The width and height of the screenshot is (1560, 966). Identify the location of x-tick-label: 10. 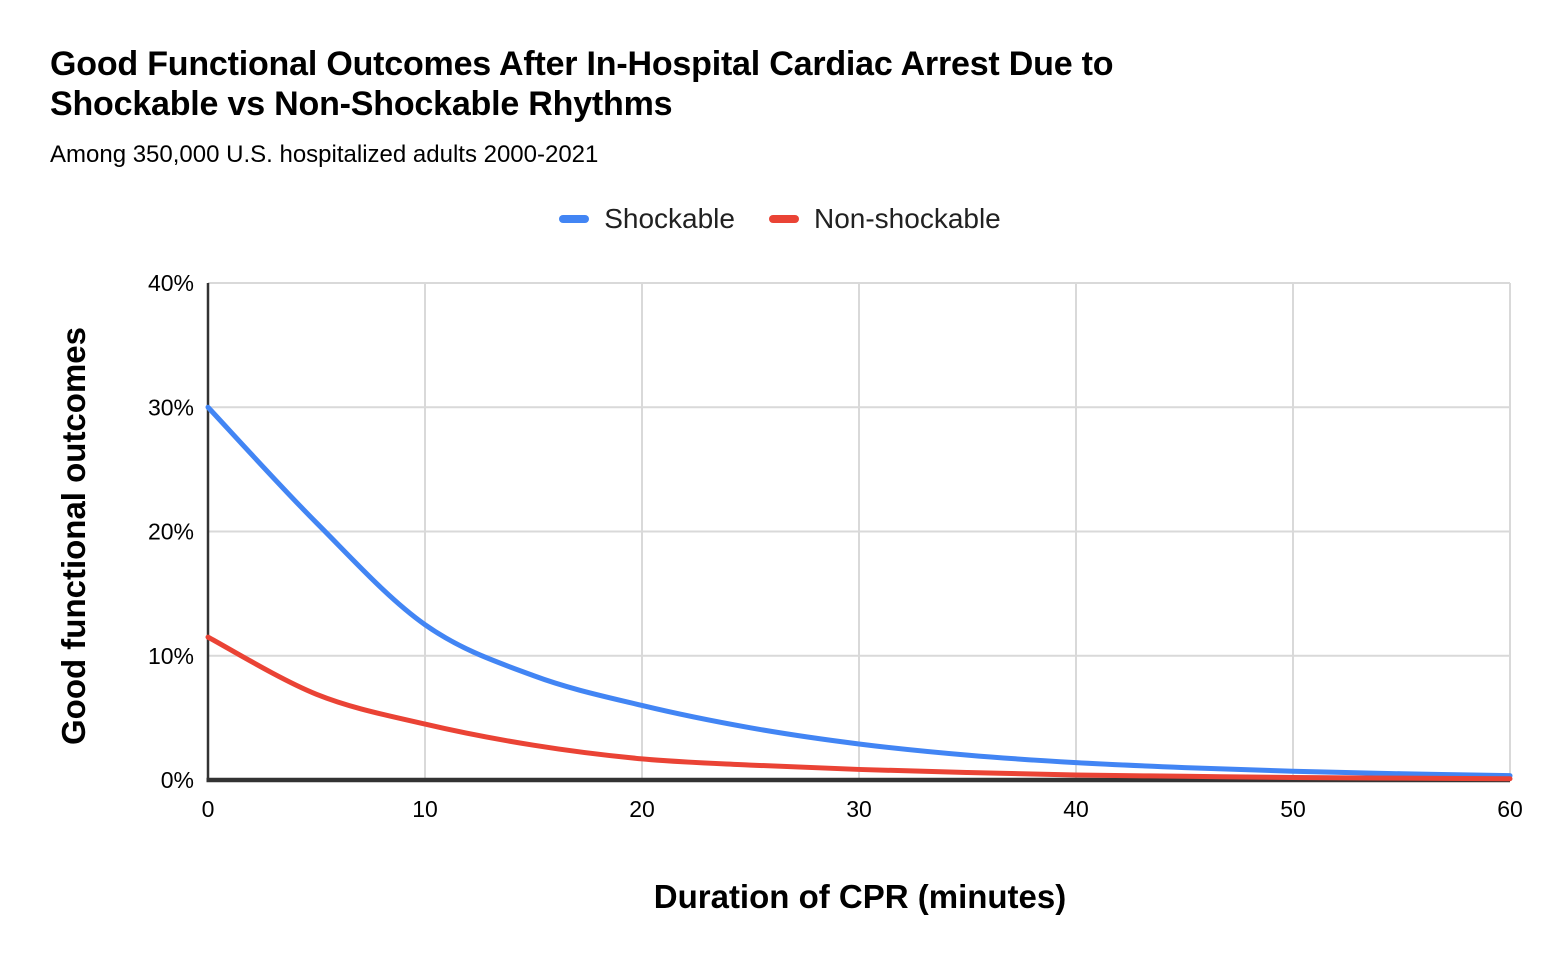
(425, 809).